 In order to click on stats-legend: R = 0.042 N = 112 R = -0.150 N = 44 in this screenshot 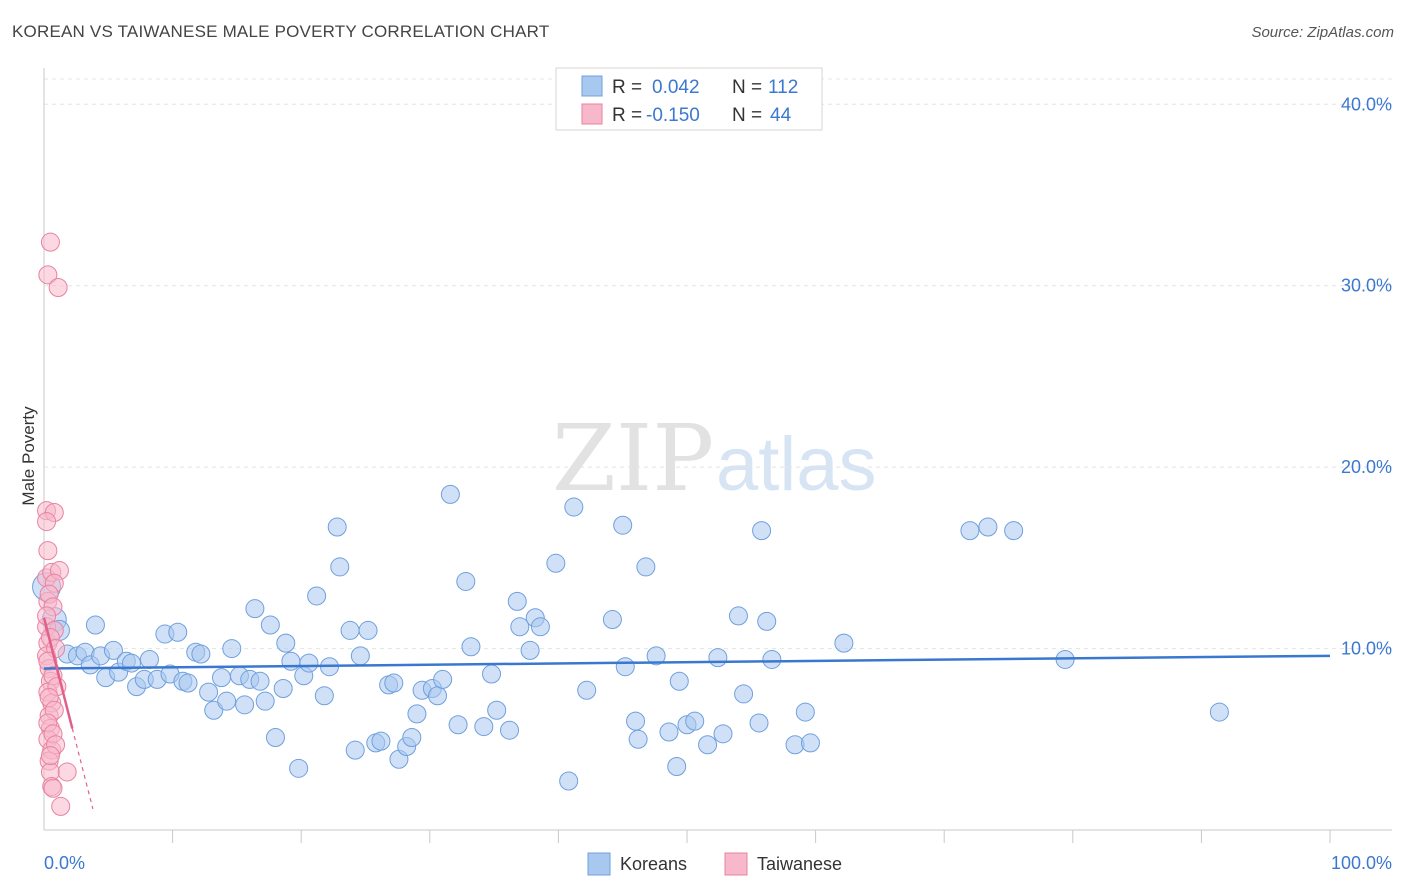, I will do `click(689, 99)`.